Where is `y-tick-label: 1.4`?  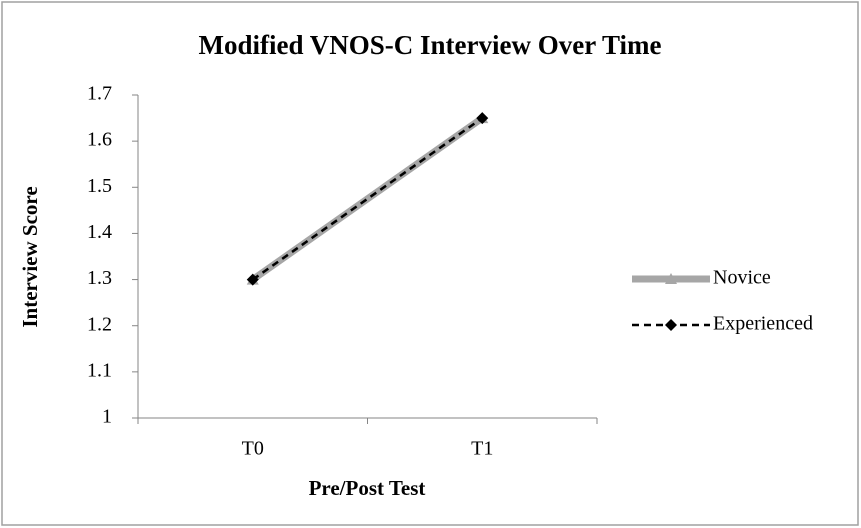
y-tick-label: 1.4 is located at coordinates (99, 232).